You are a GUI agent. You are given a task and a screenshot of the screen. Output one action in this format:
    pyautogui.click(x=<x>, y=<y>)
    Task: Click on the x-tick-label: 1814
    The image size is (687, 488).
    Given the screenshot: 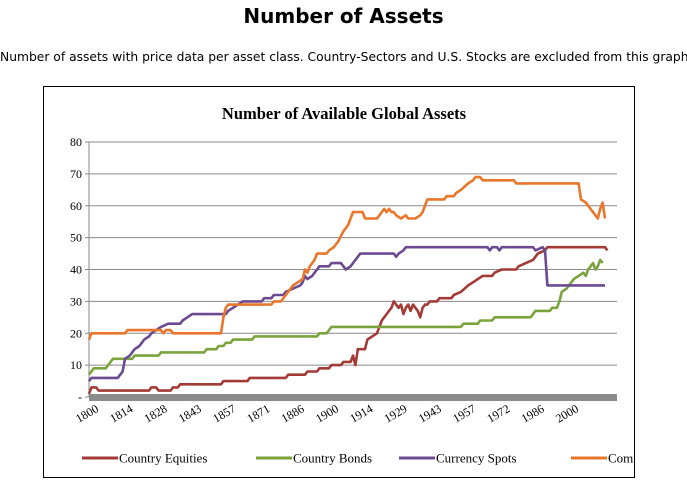 What is the action you would take?
    pyautogui.click(x=121, y=413)
    